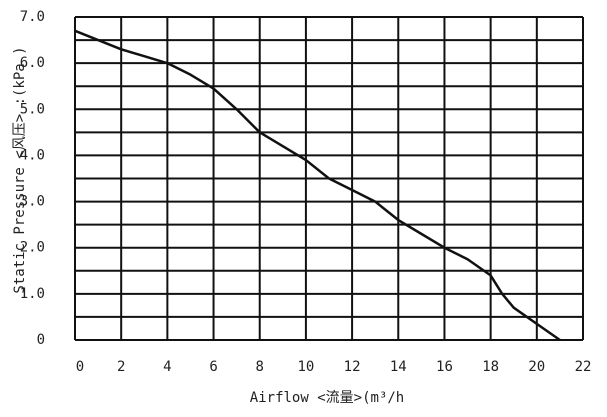 Image resolution: width=607 pixels, height=417 pixels. Describe the element at coordinates (167, 367) in the screenshot. I see `x-tick-label: 4` at that location.